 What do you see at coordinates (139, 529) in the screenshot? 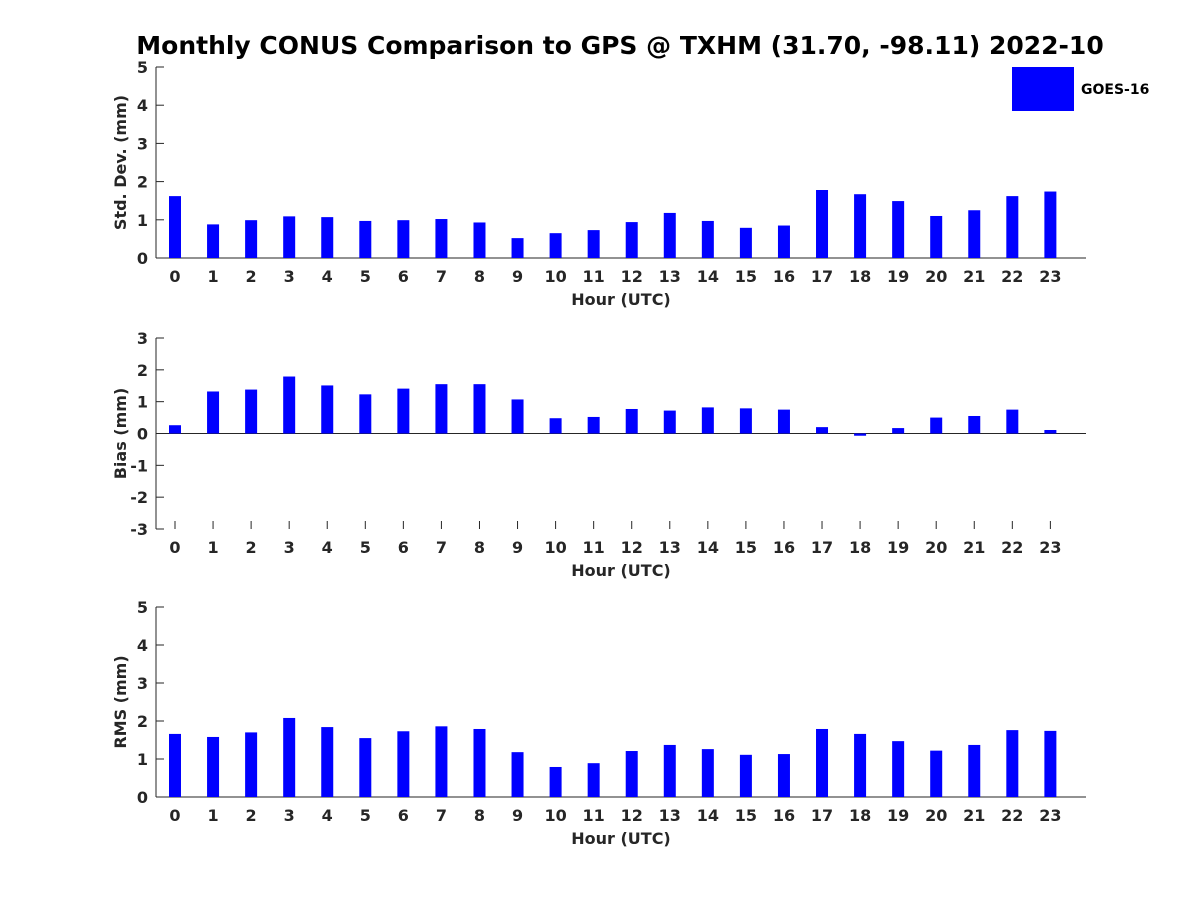
I see `y-tick-label: -3` at bounding box center [139, 529].